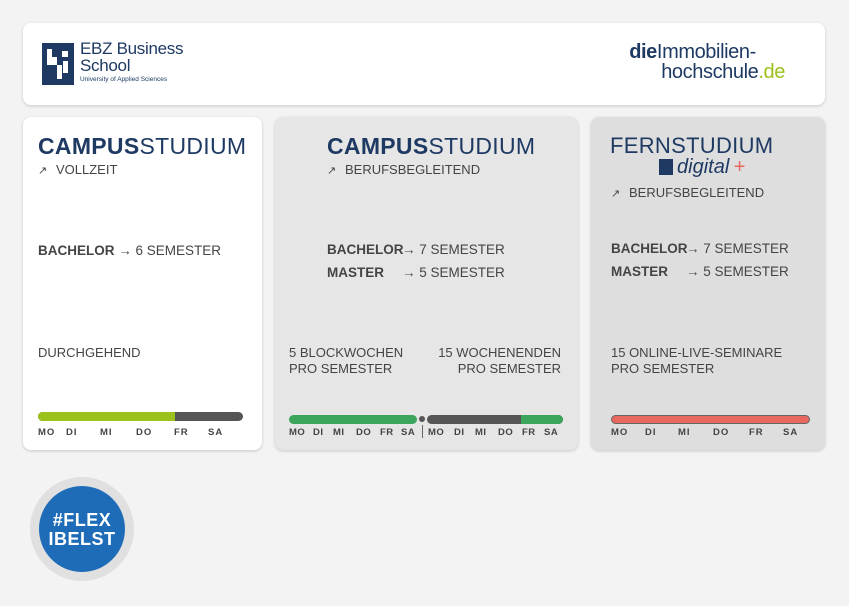  What do you see at coordinates (771, 72) in the screenshot?
I see `domain-tld-text: .de` at bounding box center [771, 72].